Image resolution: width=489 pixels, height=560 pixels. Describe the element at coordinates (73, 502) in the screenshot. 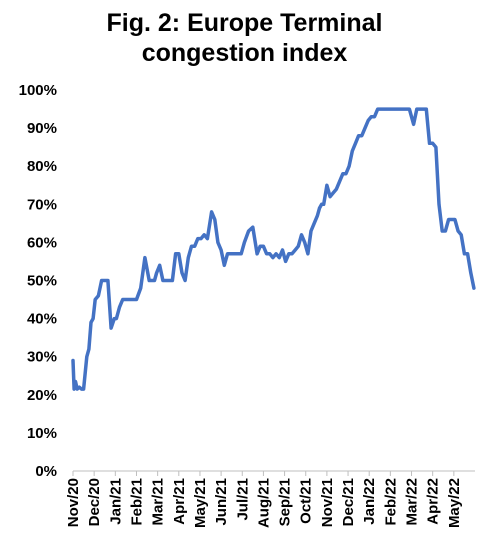

I see `x-tick-label: Nov/20` at that location.